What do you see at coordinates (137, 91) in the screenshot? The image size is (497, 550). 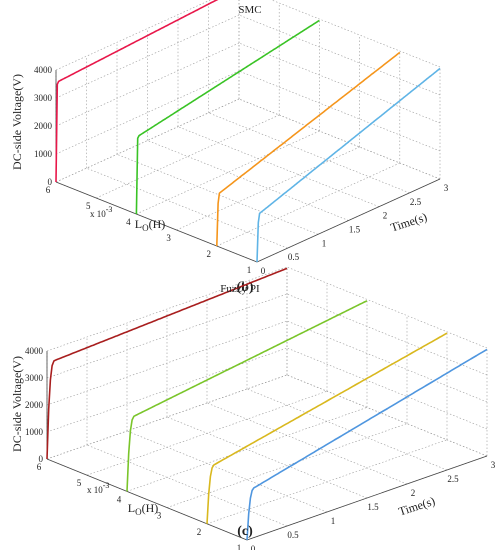 I see `series-line-L6` at bounding box center [137, 91].